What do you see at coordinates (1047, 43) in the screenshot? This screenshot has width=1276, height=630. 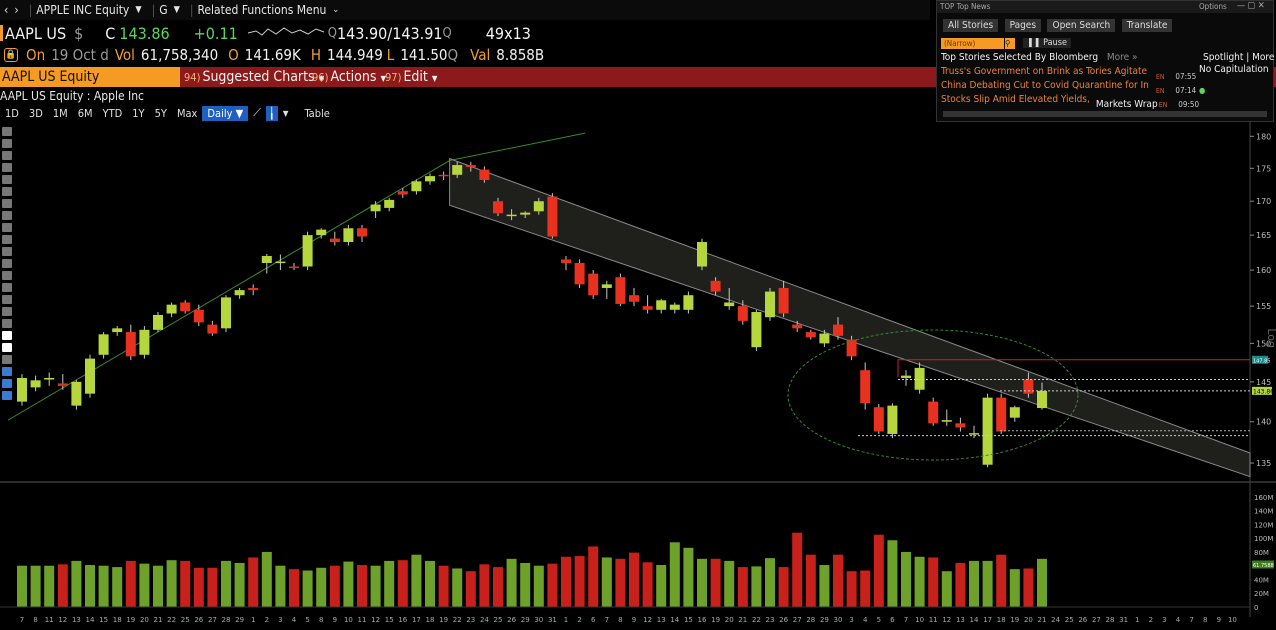 I see `pause-button: ❚❚ Pause` at bounding box center [1047, 43].